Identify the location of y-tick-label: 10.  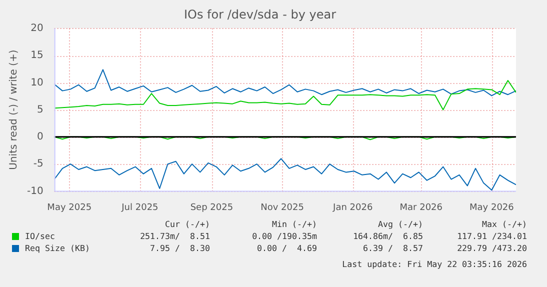
(37, 82).